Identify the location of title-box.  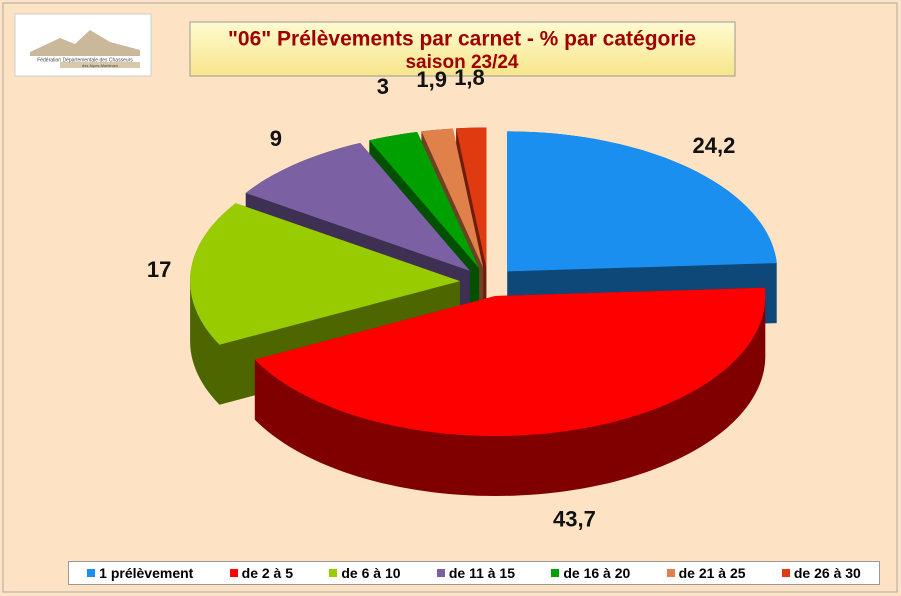
(462, 49).